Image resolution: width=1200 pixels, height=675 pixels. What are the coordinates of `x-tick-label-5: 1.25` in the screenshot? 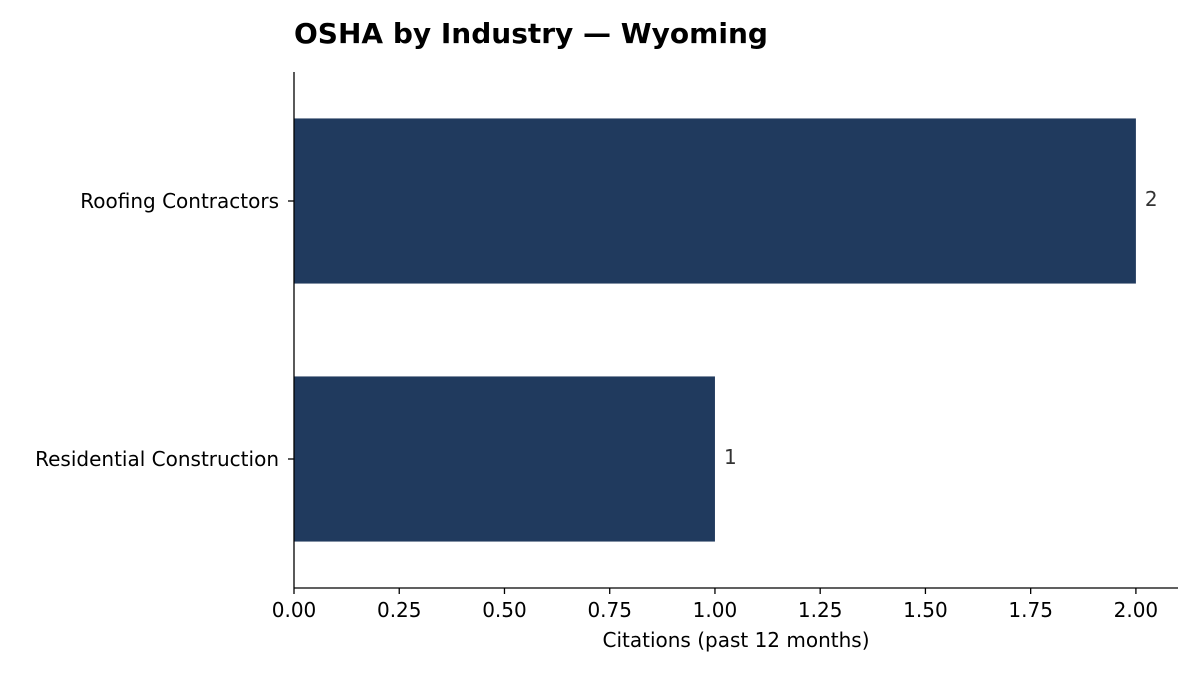 It's located at (820, 610).